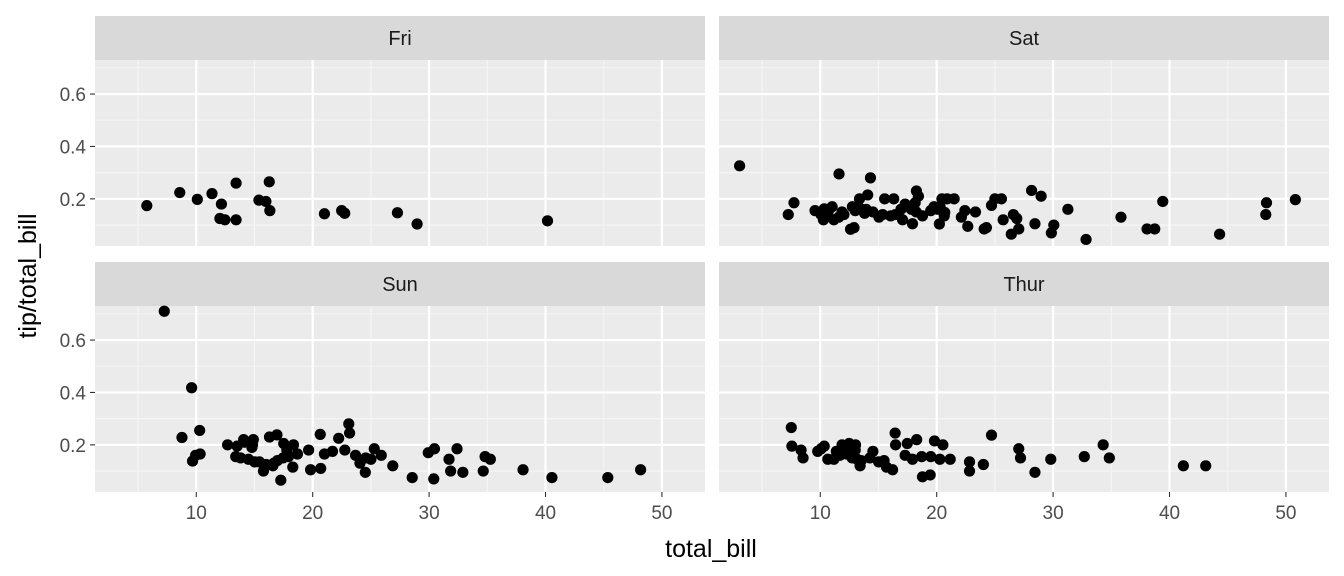 This screenshot has height=576, width=1344. I want to click on y-tick-label: 0.4, so click(73, 393).